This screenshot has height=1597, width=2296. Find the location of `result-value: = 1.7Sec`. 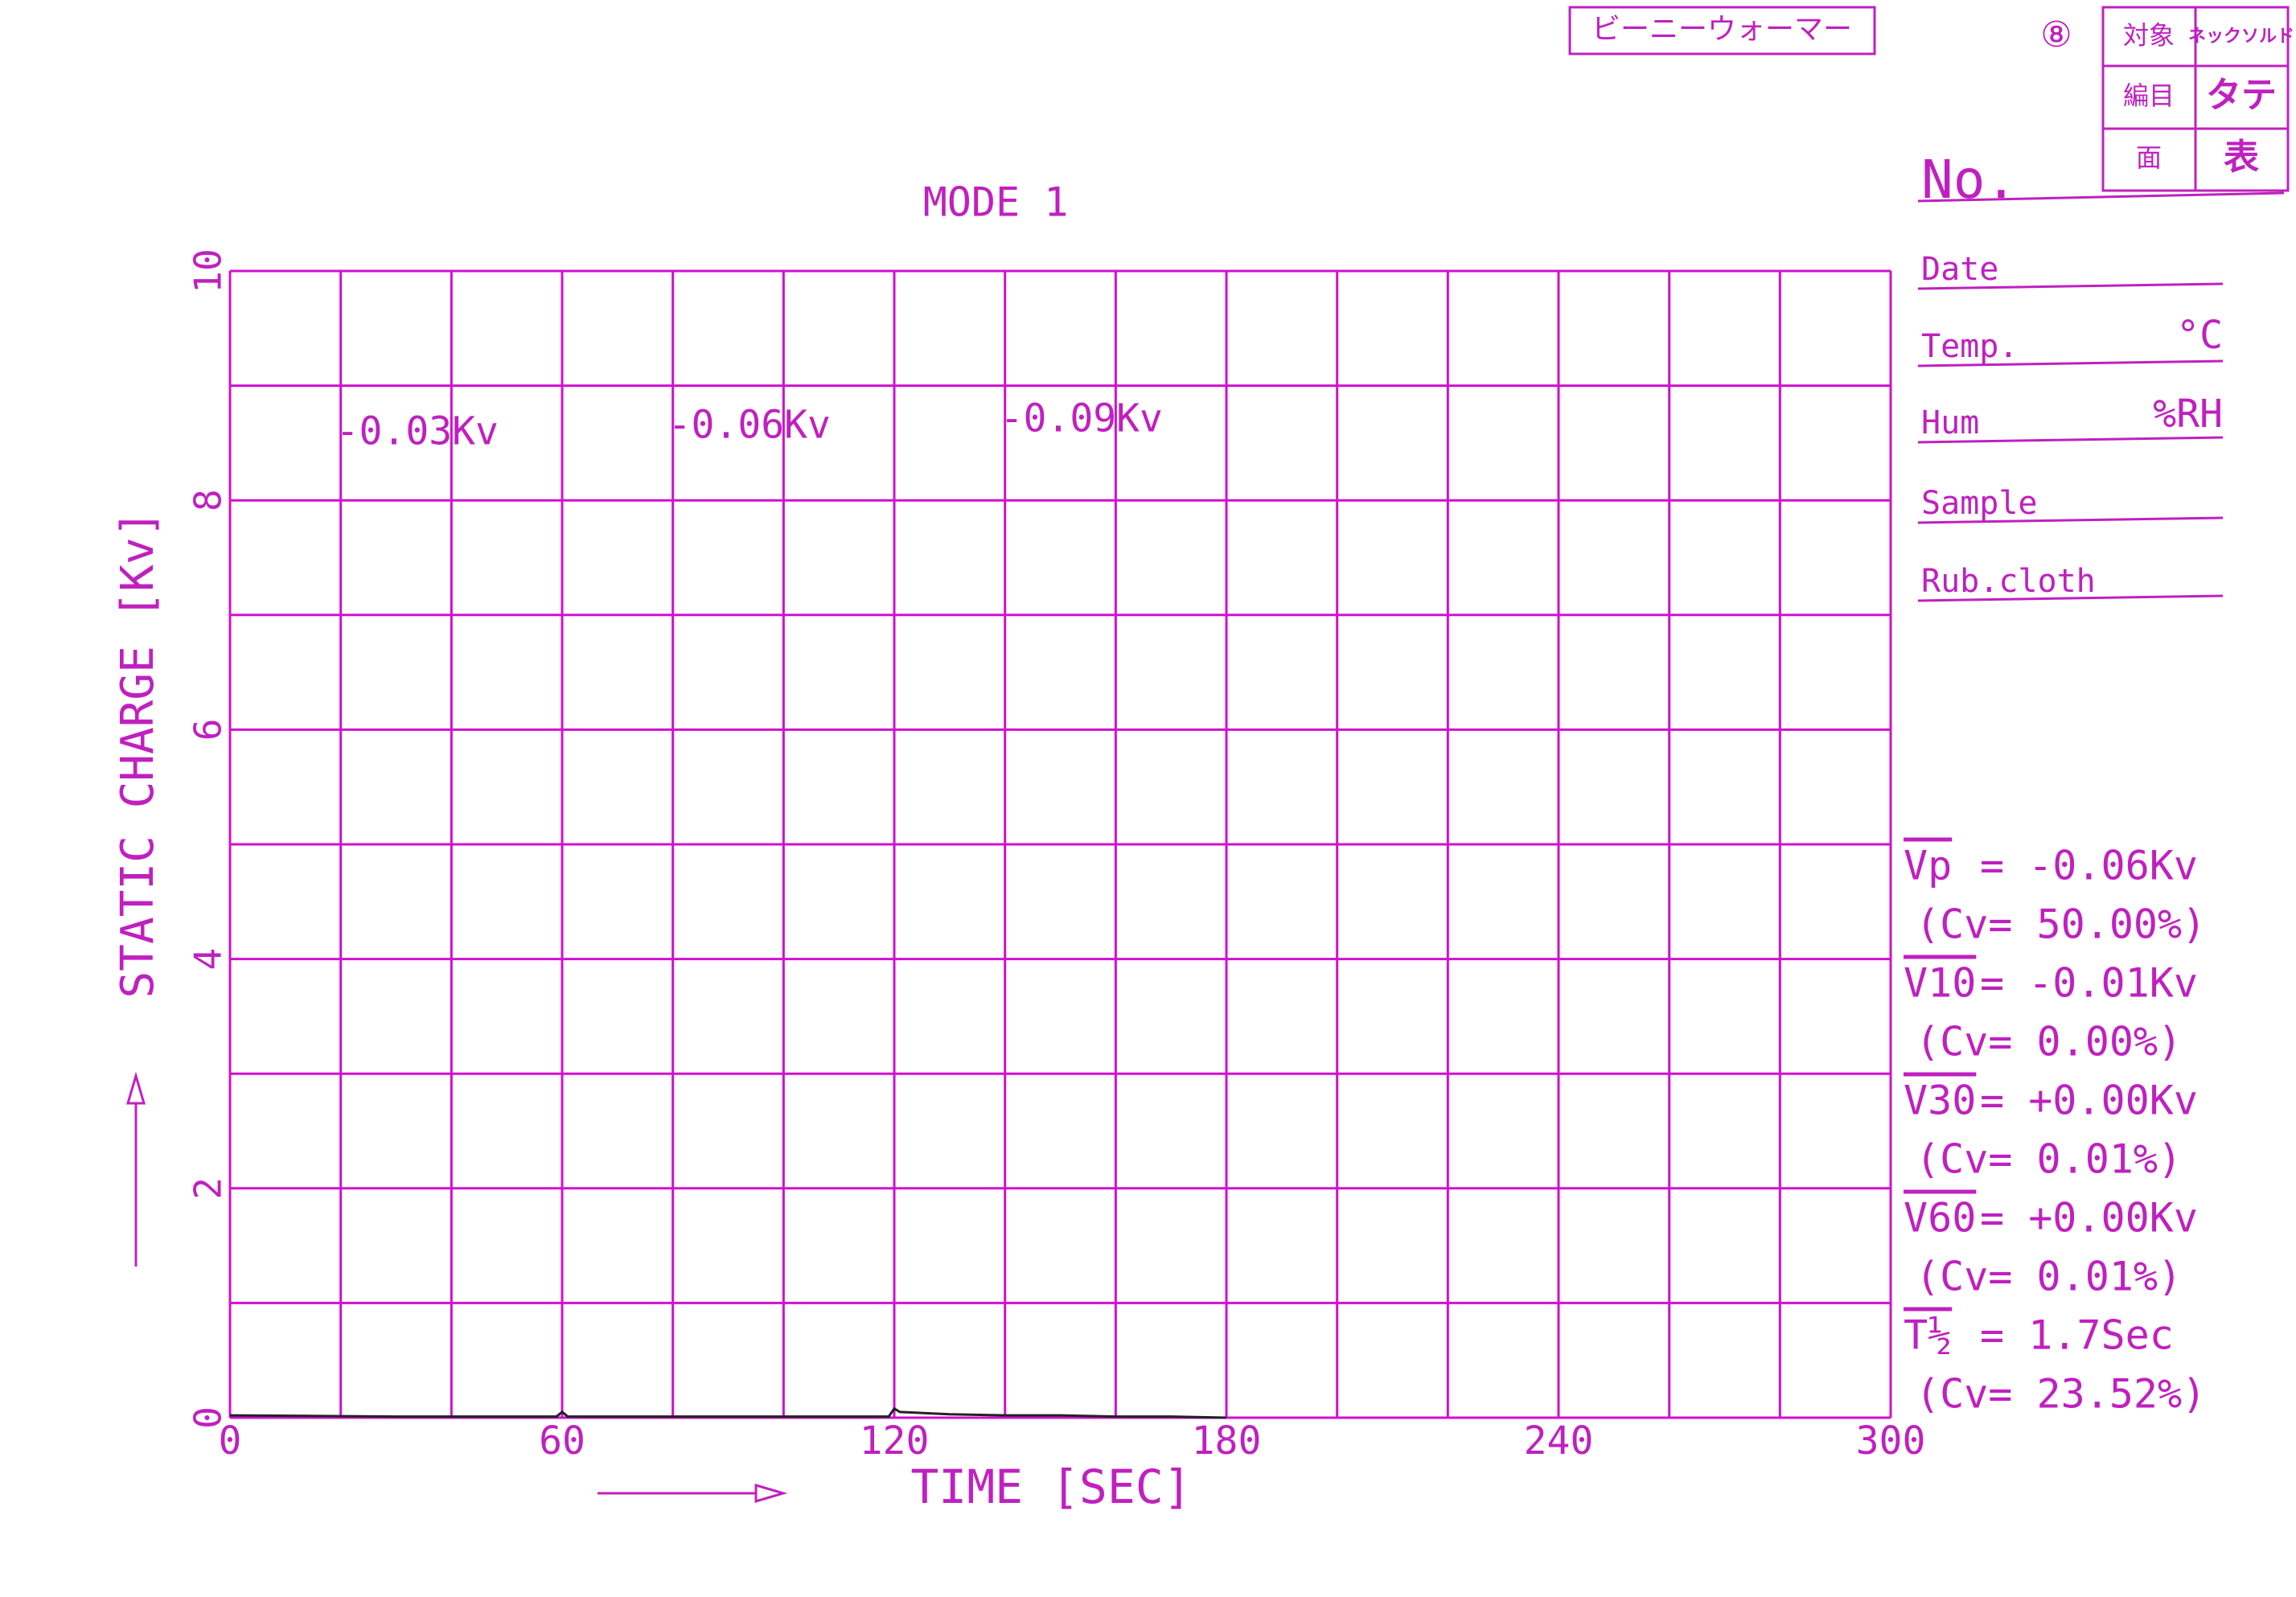

result-value: = 1.7Sec is located at coordinates (2077, 1335).